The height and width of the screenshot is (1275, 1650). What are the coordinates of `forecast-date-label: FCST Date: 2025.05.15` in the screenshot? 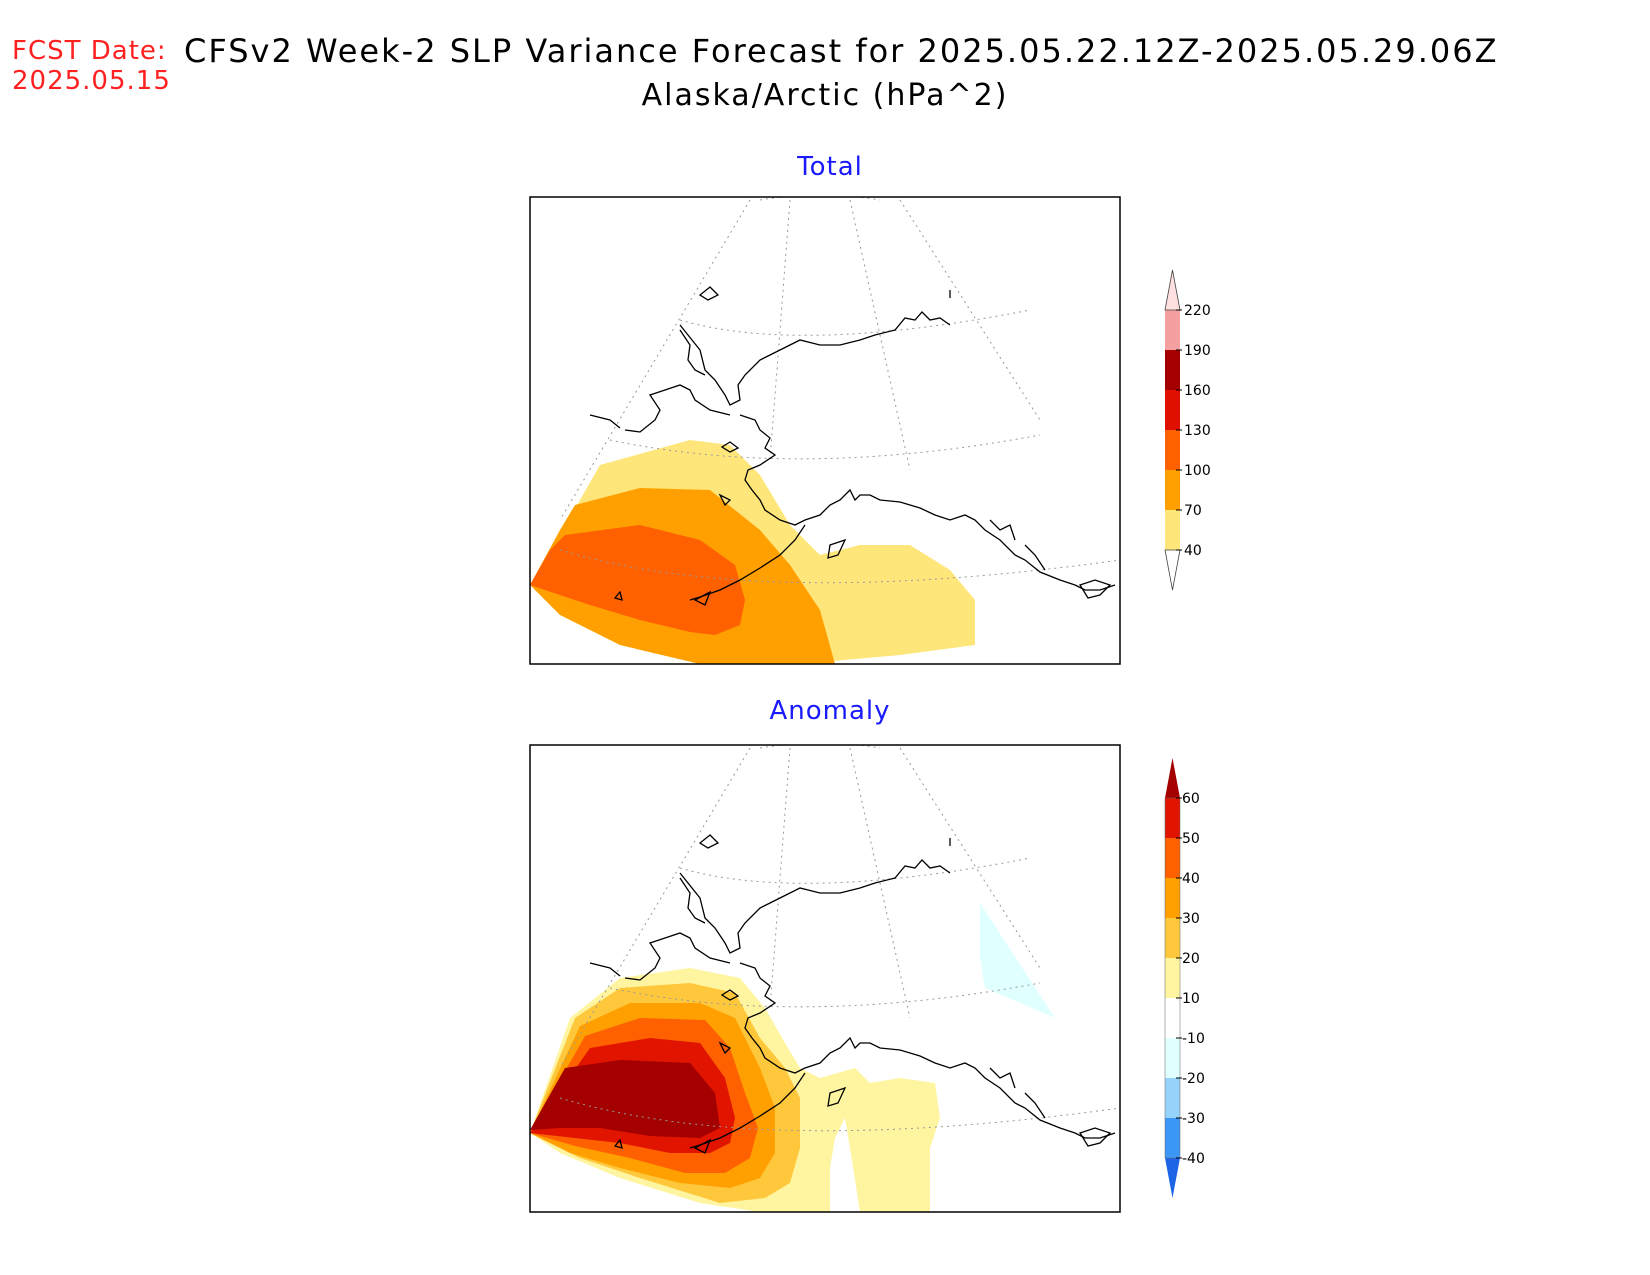 It's located at (91, 66).